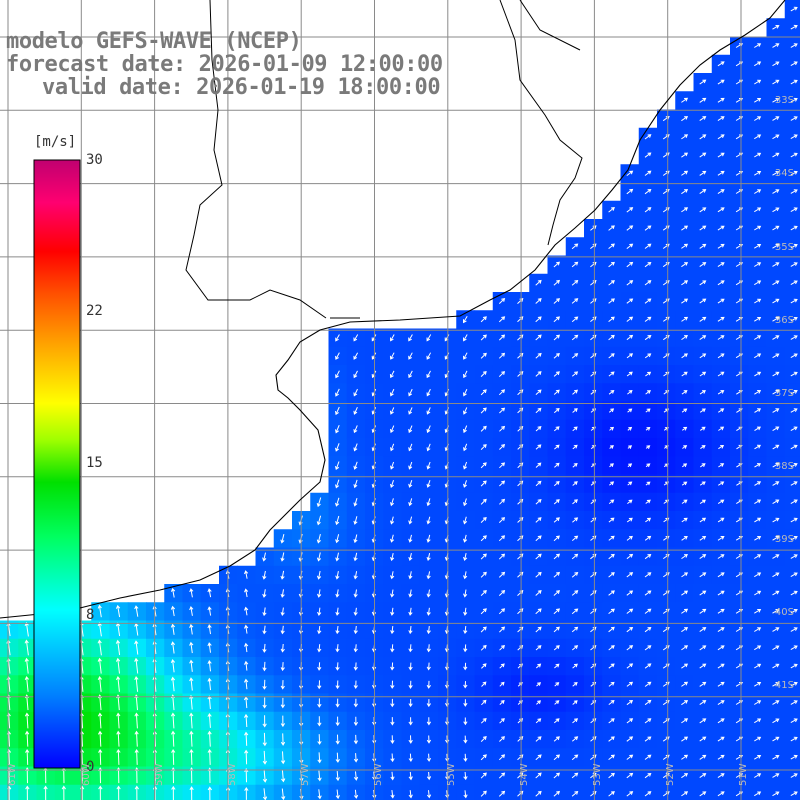 The width and height of the screenshot is (800, 800). What do you see at coordinates (784, 466) in the screenshot?
I see `lat-label: 38S` at bounding box center [784, 466].